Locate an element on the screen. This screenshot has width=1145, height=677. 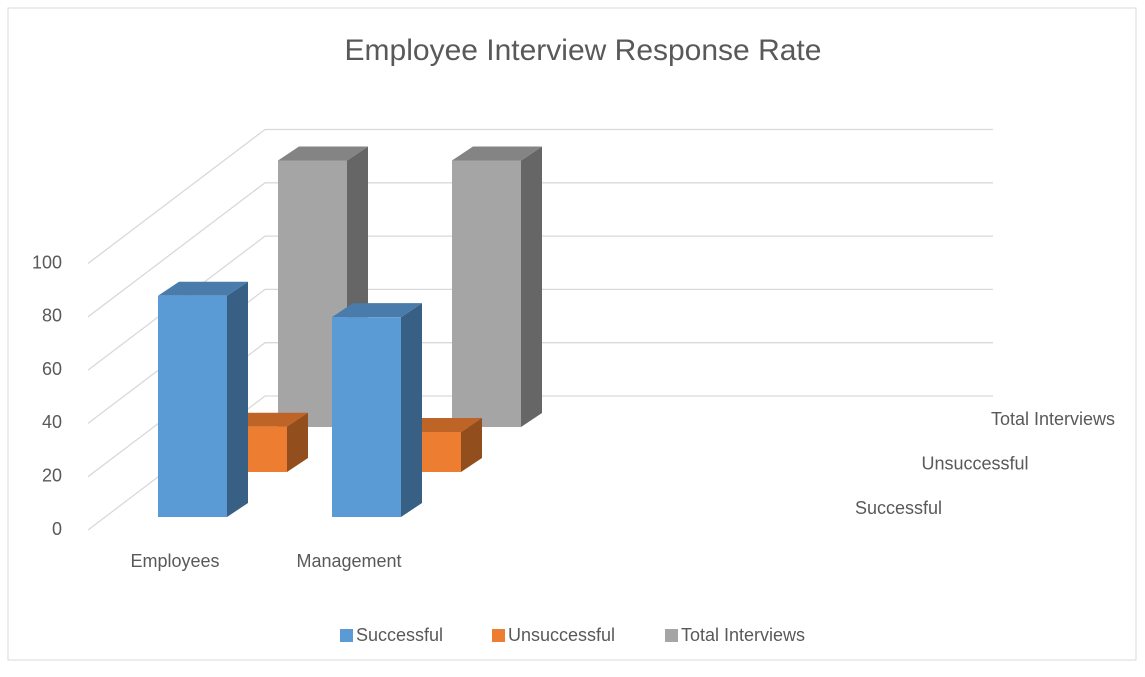
legend-label: Total Interviews is located at coordinates (743, 635).